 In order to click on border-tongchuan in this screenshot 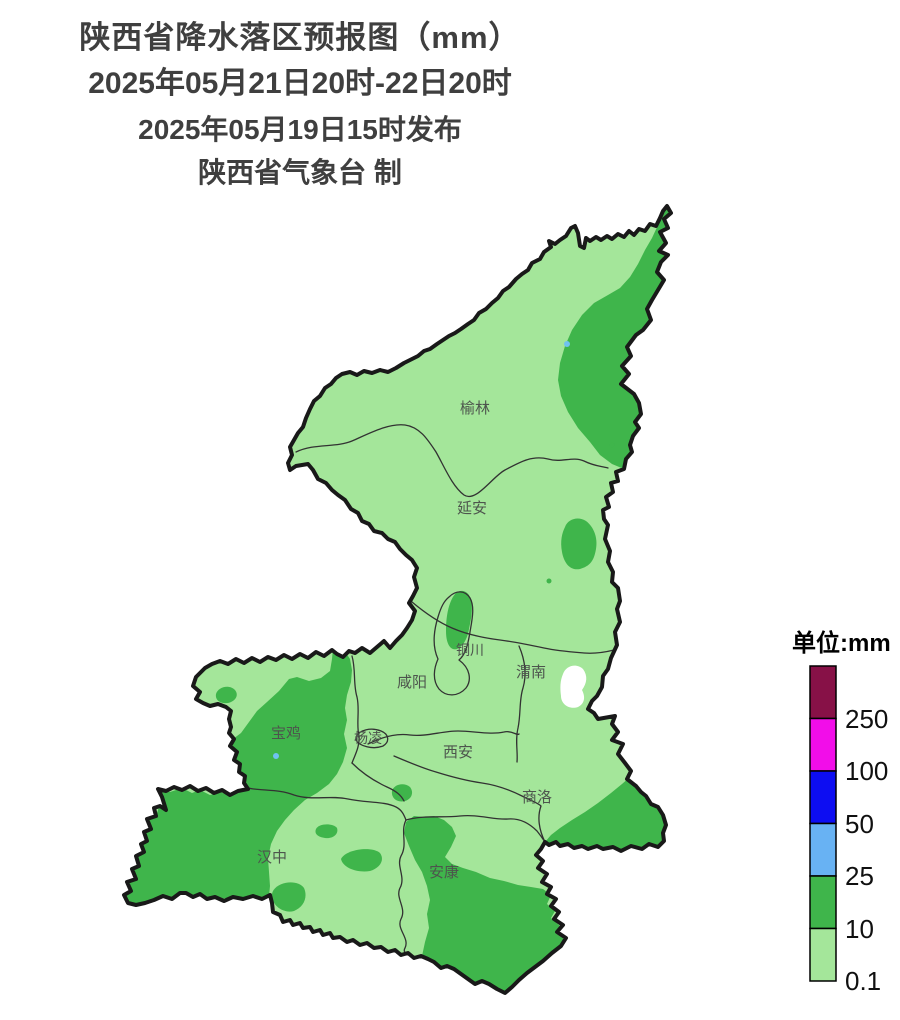, I will do `click(453, 643)`.